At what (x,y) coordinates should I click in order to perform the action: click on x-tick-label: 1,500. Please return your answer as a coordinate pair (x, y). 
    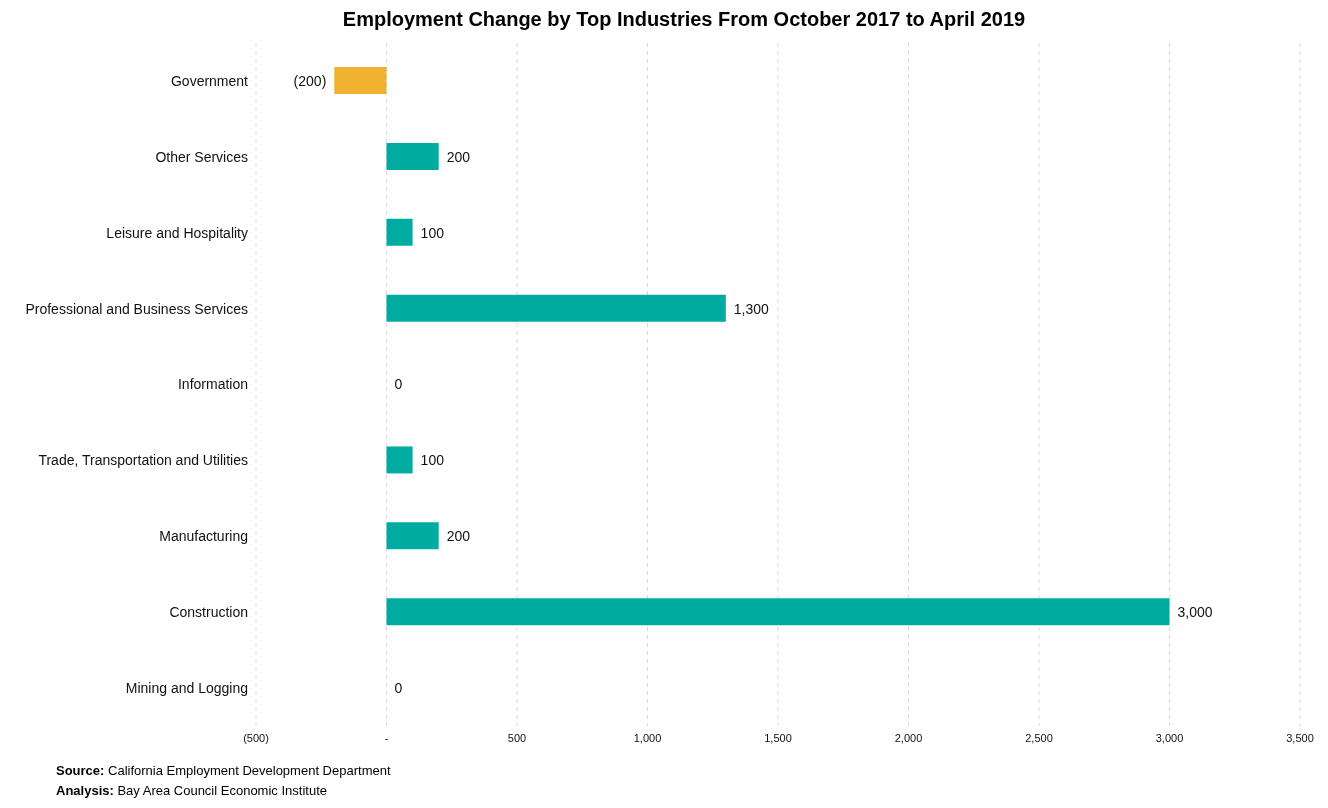
    Looking at the image, I should click on (778, 737).